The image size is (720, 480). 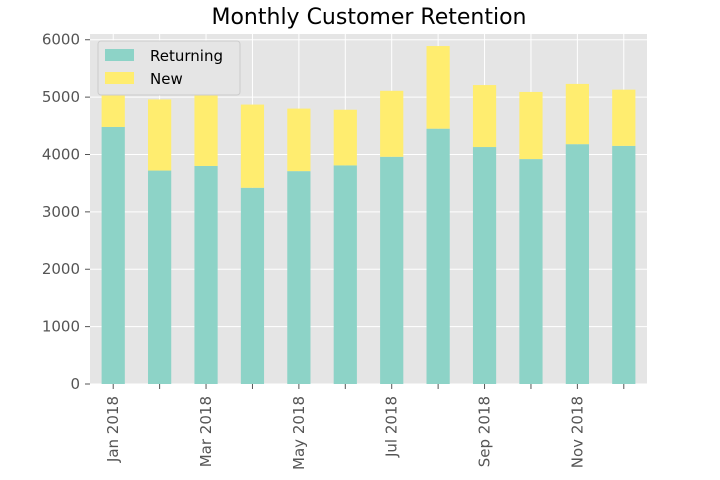 What do you see at coordinates (61, 40) in the screenshot?
I see `y-tick-label-6: 6000` at bounding box center [61, 40].